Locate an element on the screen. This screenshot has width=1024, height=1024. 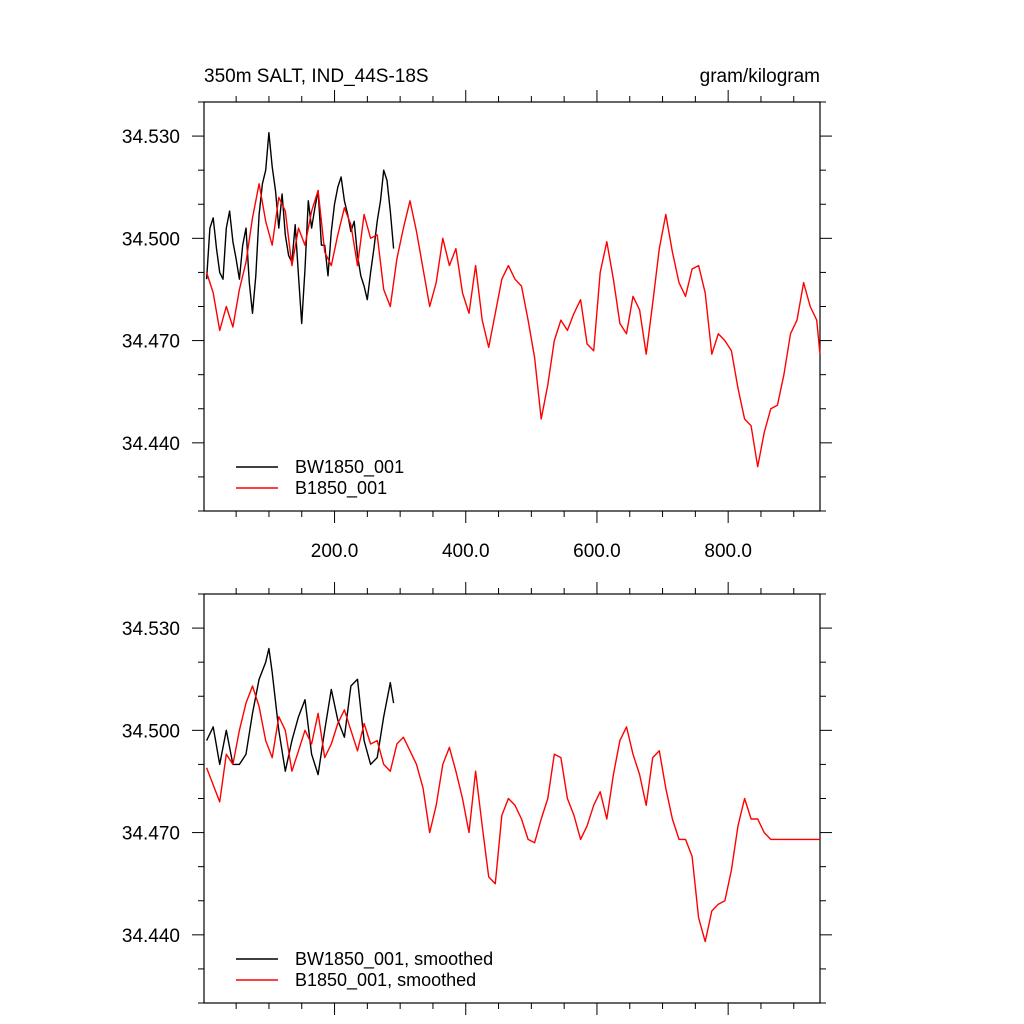
x-tick-label: 800.0 is located at coordinates (728, 551).